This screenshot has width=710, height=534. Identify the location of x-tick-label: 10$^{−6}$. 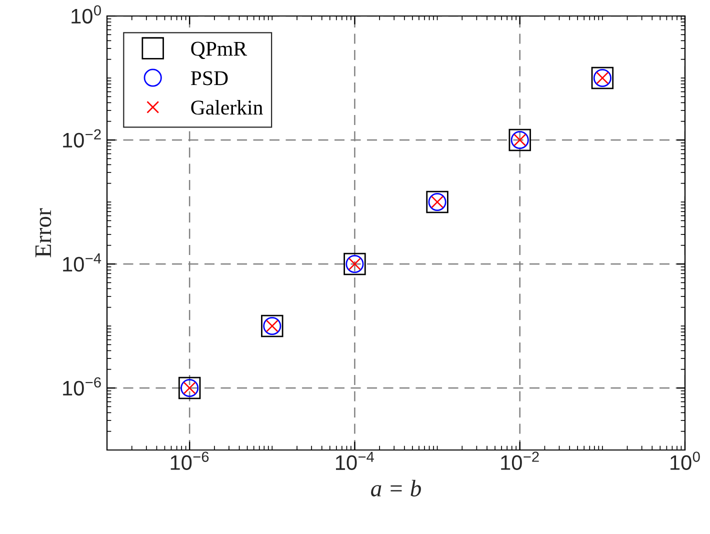
(189, 461).